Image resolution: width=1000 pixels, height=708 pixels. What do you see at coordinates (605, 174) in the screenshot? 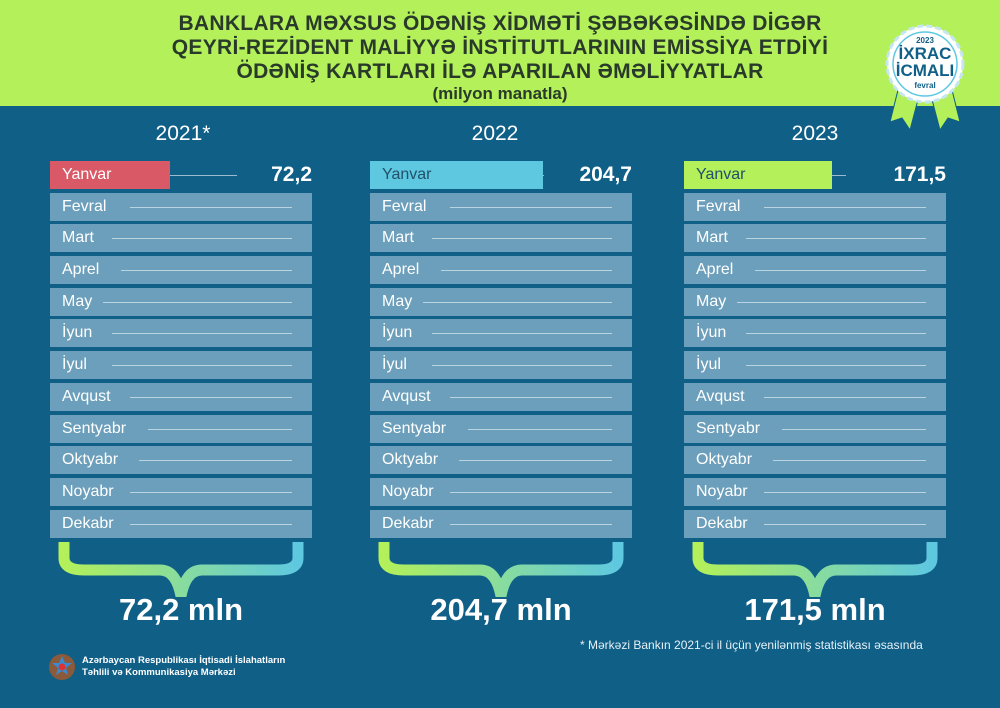
I see `january-value: 204,7` at bounding box center [605, 174].